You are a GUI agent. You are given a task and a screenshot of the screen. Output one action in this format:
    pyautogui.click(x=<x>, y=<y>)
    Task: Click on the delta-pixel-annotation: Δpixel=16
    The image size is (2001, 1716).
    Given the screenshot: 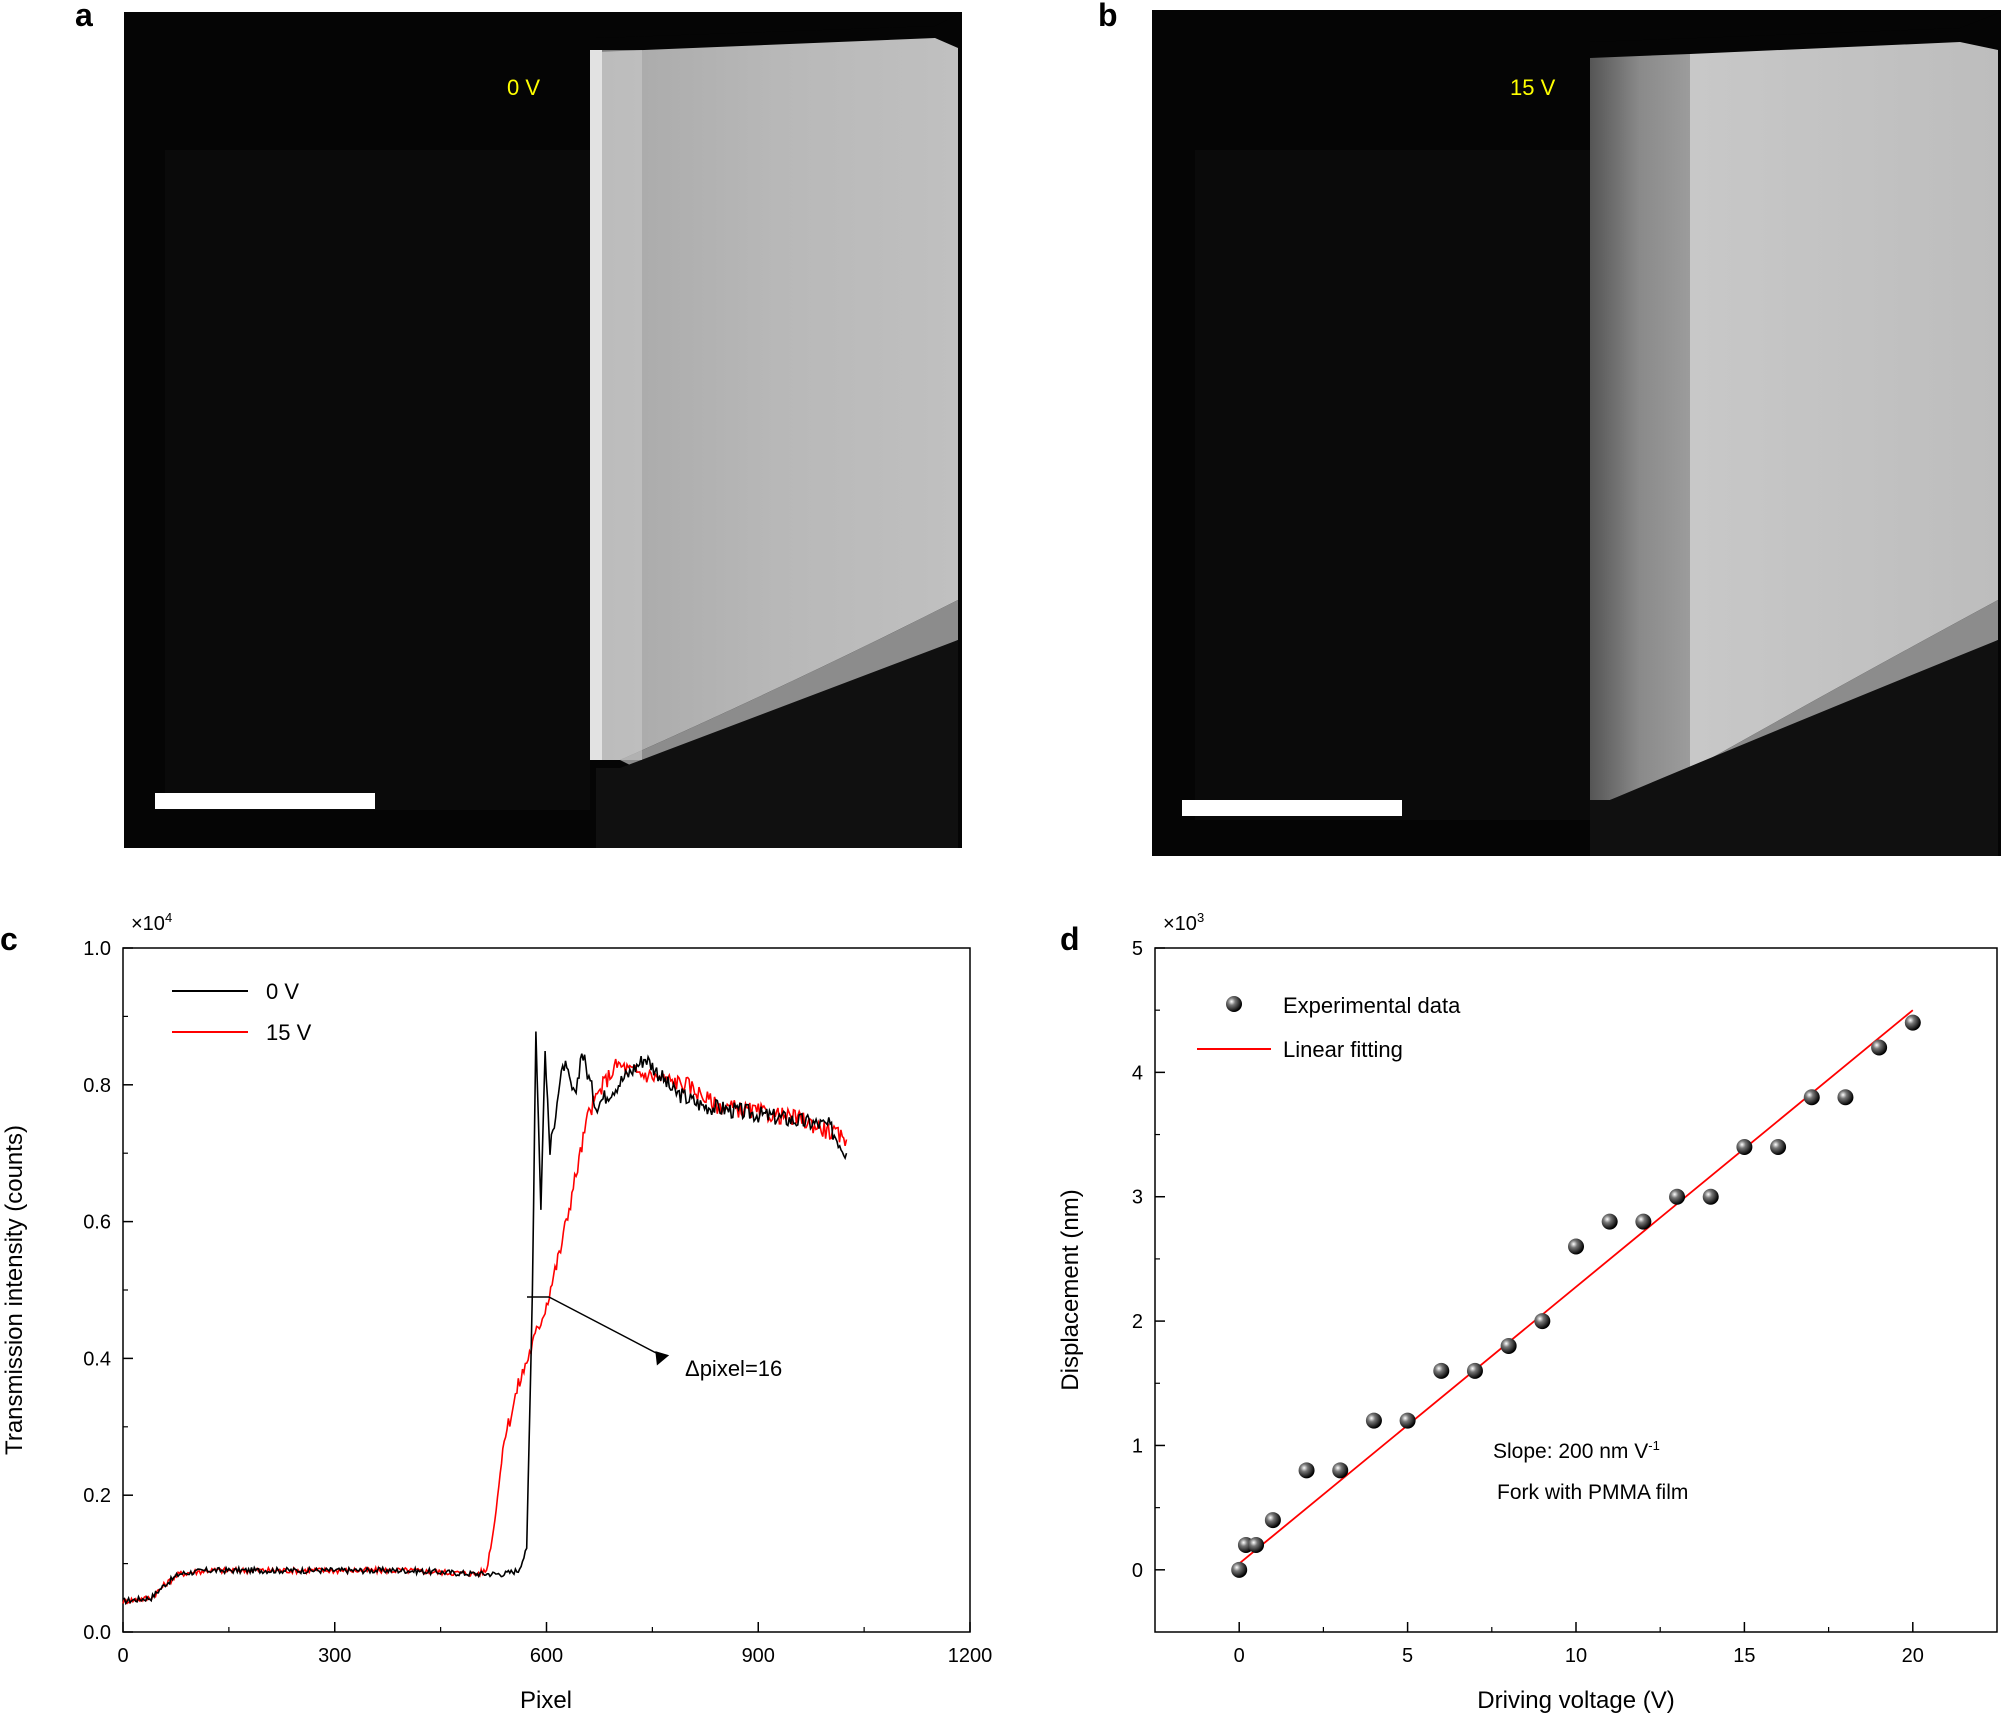 What is the action you would take?
    pyautogui.click(x=733, y=1368)
    